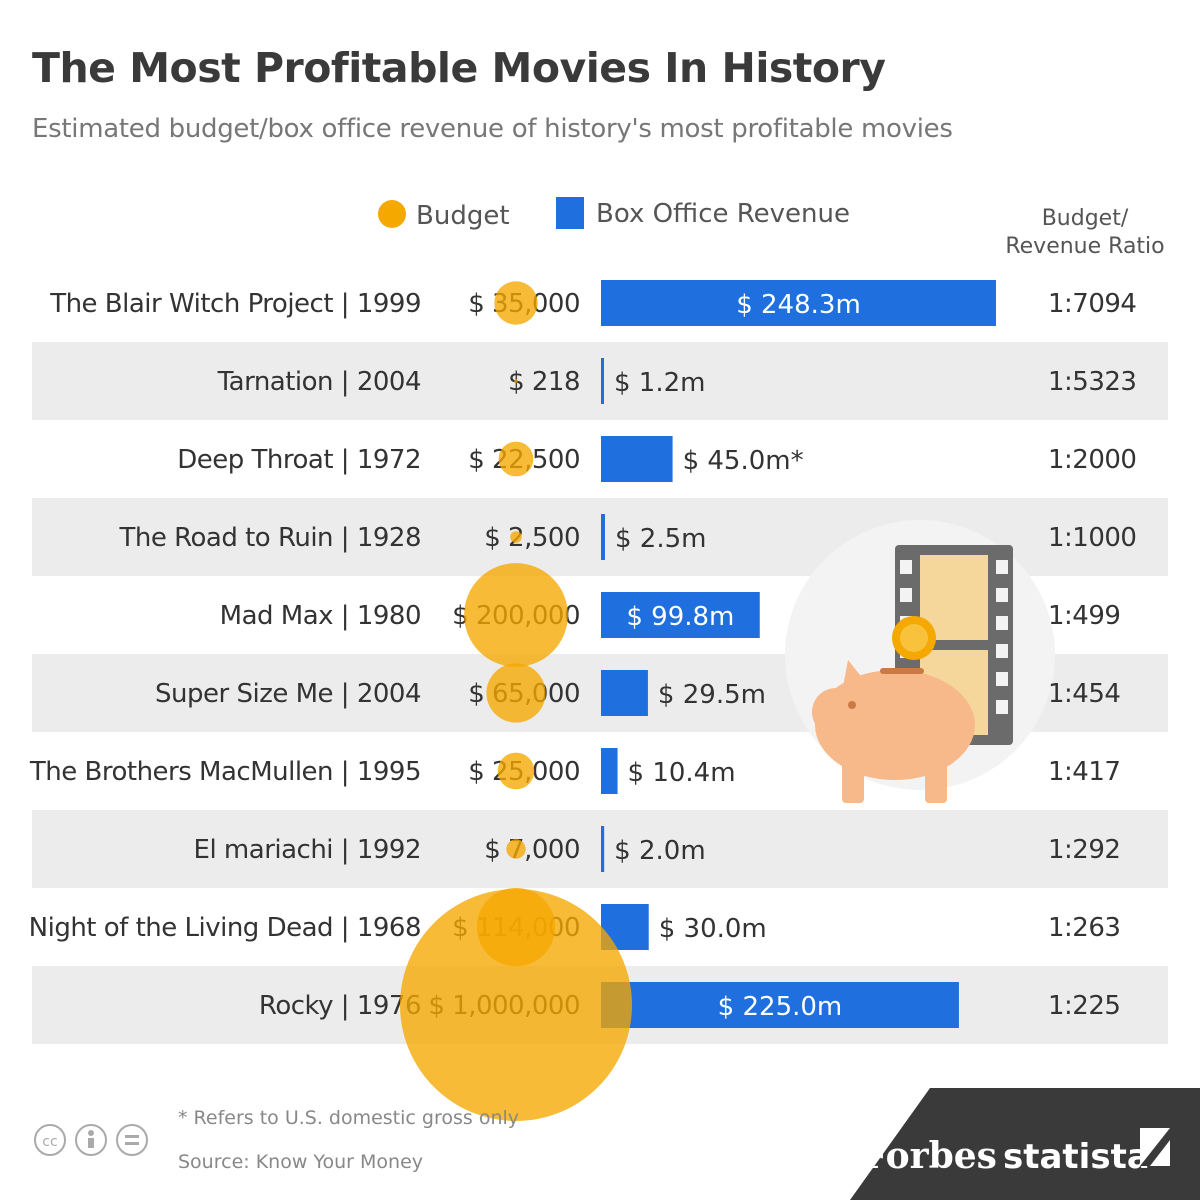 This screenshot has height=1200, width=1200. Describe the element at coordinates (532, 850) in the screenshot. I see `budget-label: $ 7,000` at that location.